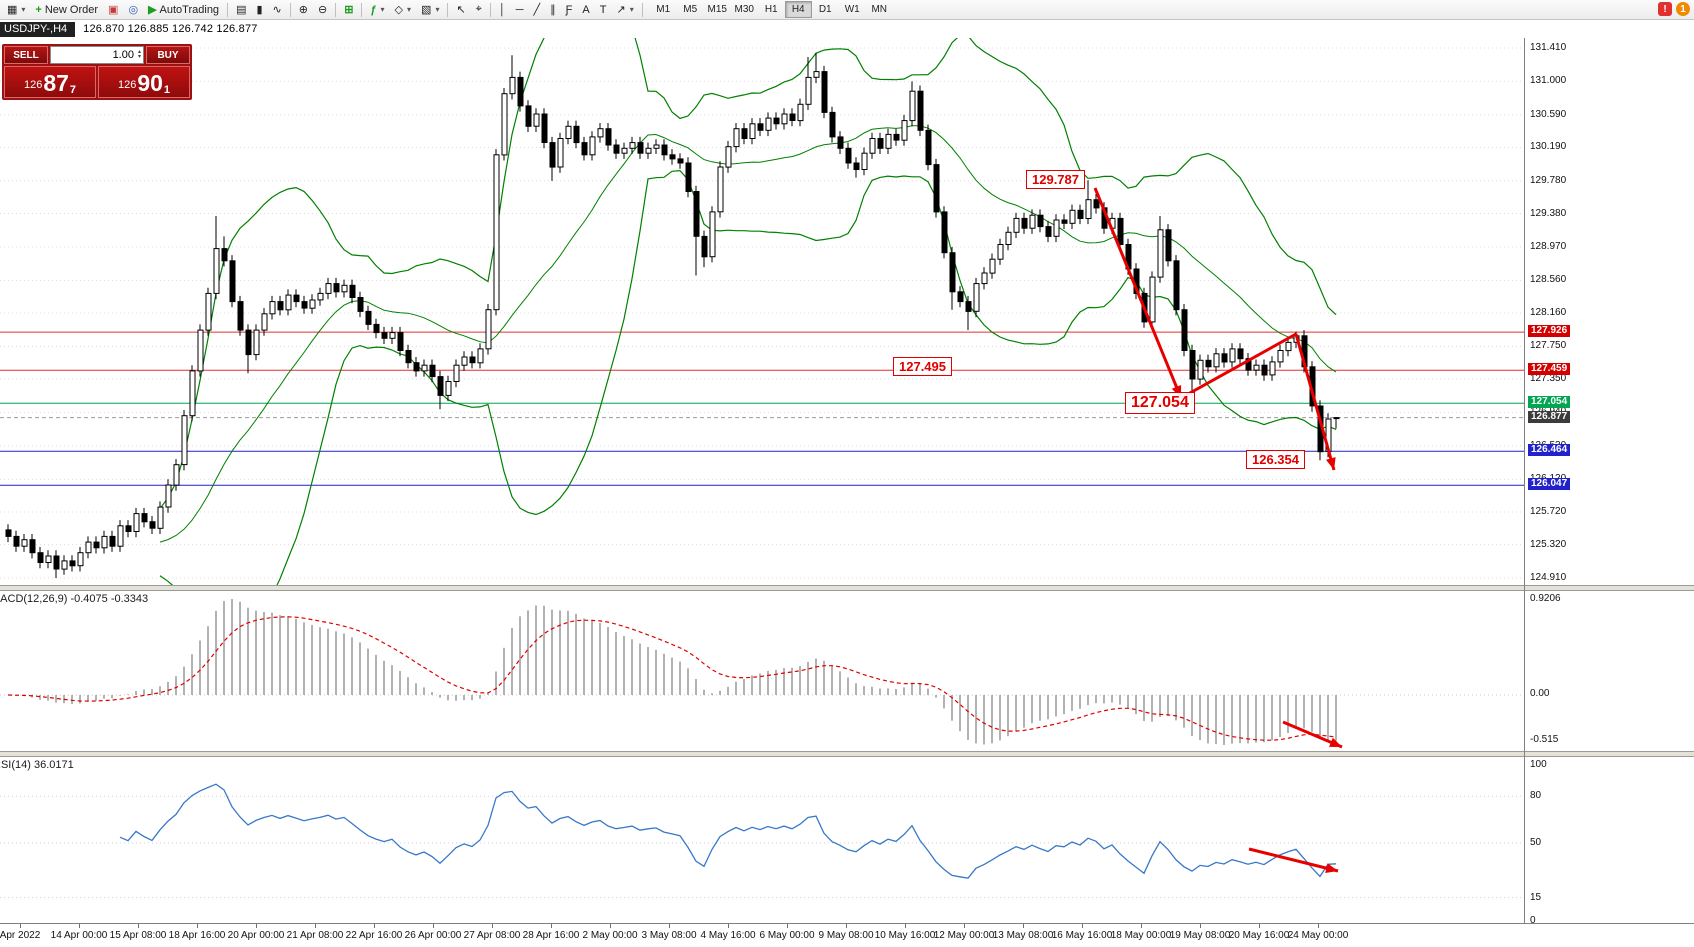 Image resolution: width=1694 pixels, height=947 pixels. I want to click on zoom-out-button: ⊖, so click(322, 9).